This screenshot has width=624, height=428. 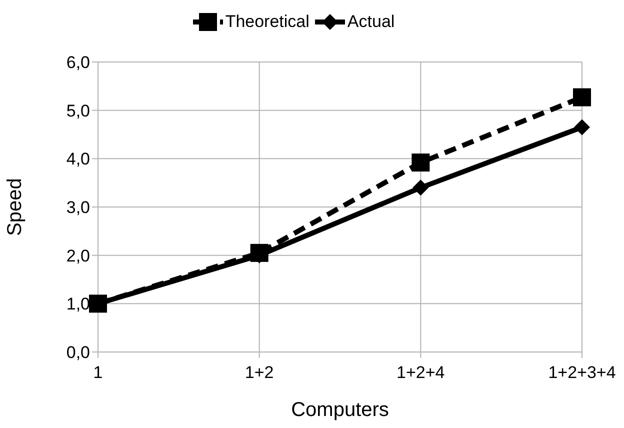 I want to click on y-tick-label: 1,0, so click(x=78, y=304).